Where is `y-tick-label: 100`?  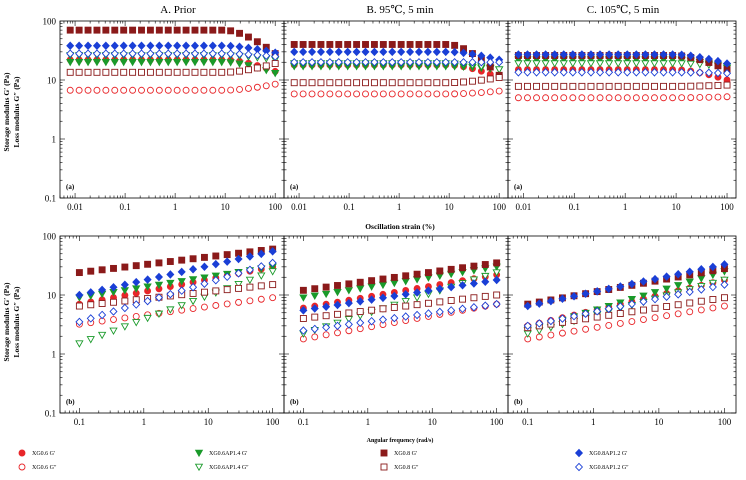 y-tick-label: 100 is located at coordinates (50, 237).